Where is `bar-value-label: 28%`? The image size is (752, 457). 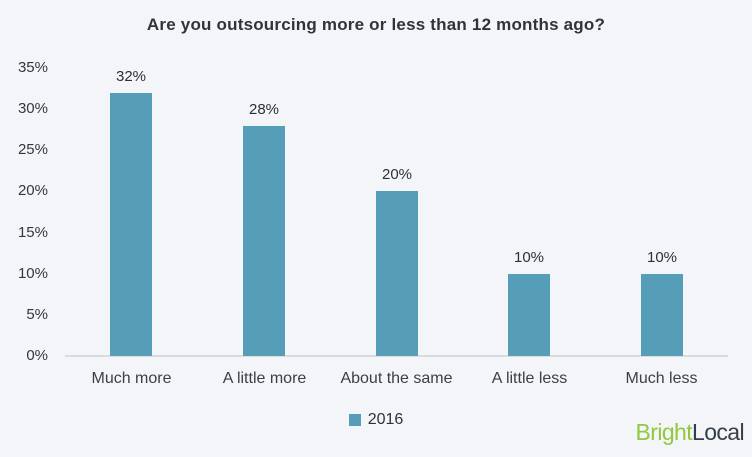 bar-value-label: 28% is located at coordinates (264, 109).